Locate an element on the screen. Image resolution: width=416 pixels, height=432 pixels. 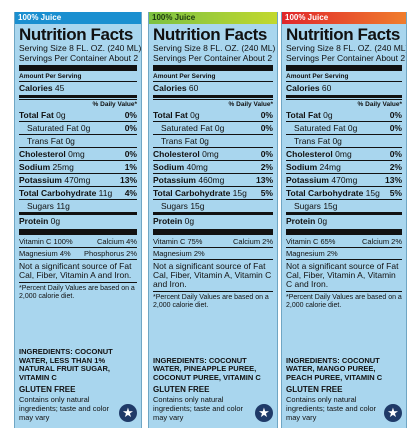
nutrient-row: Sodium 40mg 2% is located at coordinates (213, 166).